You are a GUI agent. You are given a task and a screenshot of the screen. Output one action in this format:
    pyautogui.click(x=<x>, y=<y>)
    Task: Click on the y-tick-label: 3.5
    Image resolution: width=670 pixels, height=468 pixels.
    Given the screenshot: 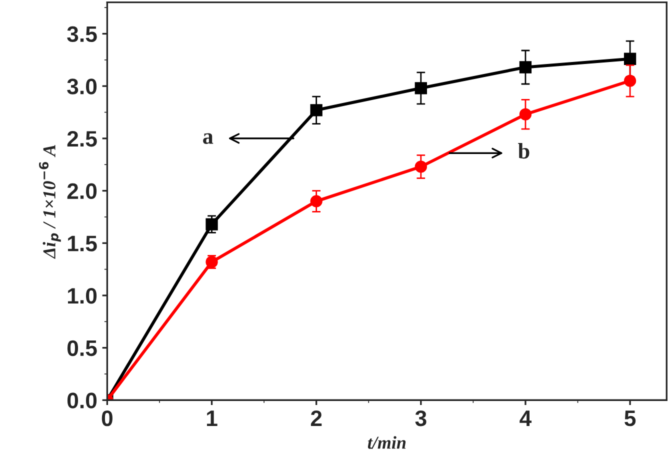 What is the action you would take?
    pyautogui.click(x=82, y=34)
    